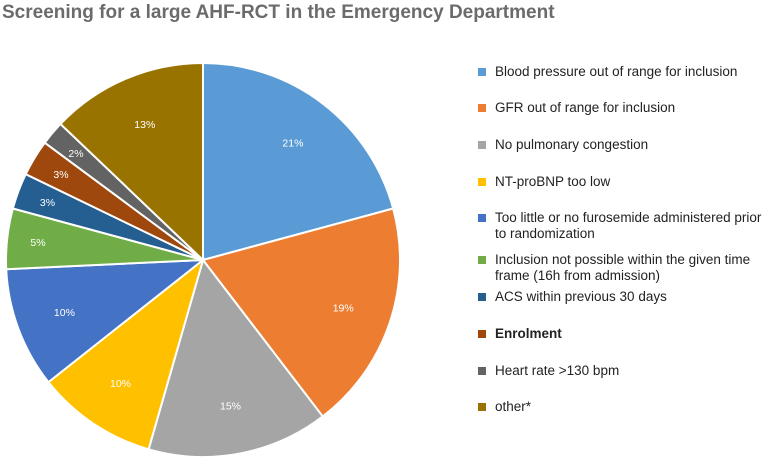 This screenshot has height=468, width=768. Describe the element at coordinates (621, 407) in the screenshot. I see `legend-item-9: other*` at that location.